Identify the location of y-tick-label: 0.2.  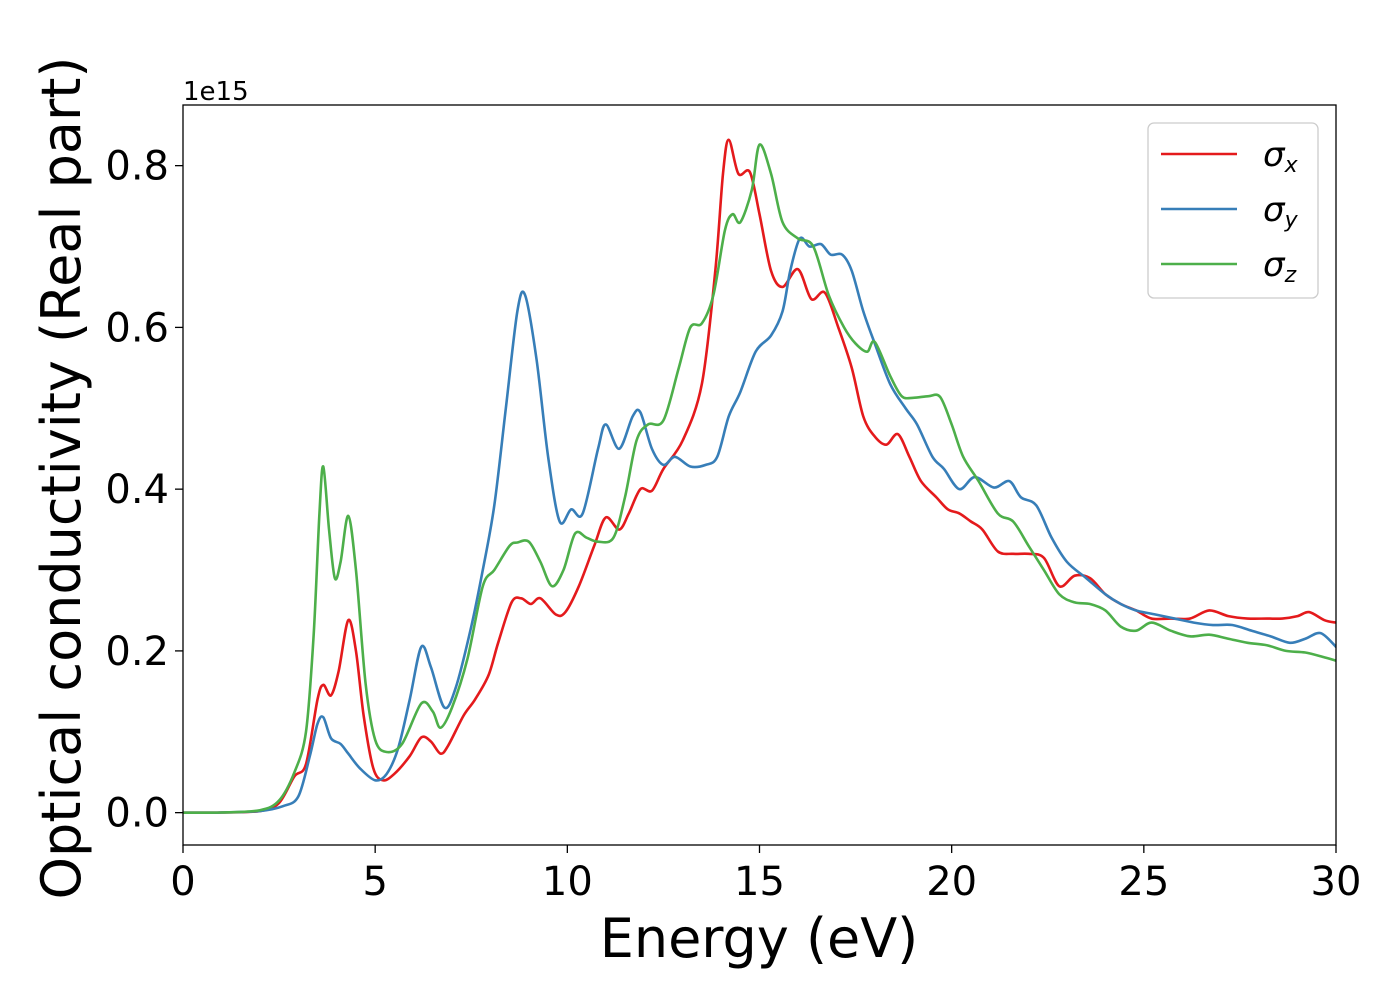
(137, 652).